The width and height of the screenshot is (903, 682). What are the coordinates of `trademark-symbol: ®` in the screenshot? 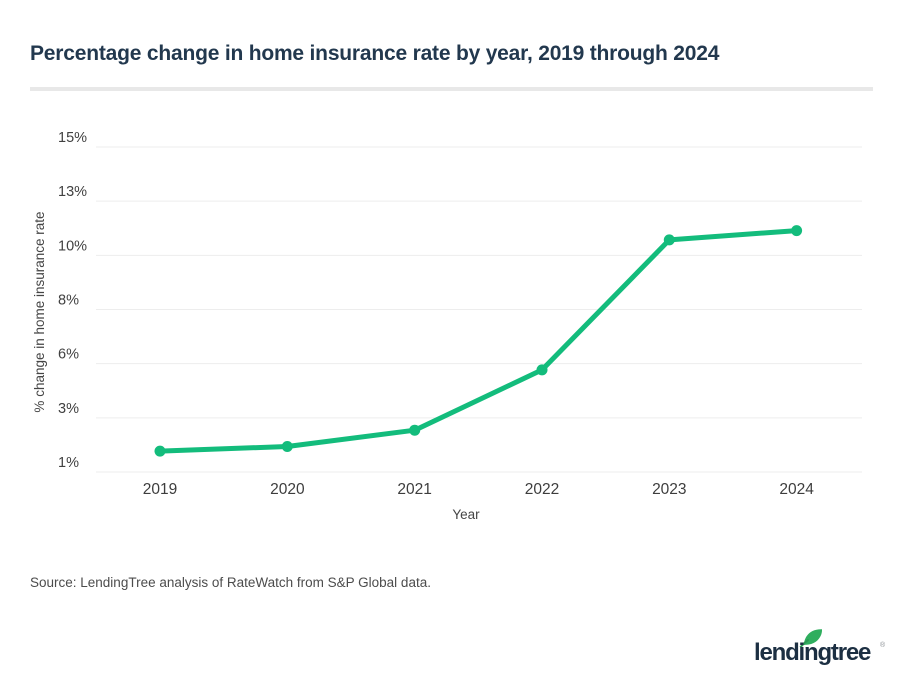 It's located at (883, 645).